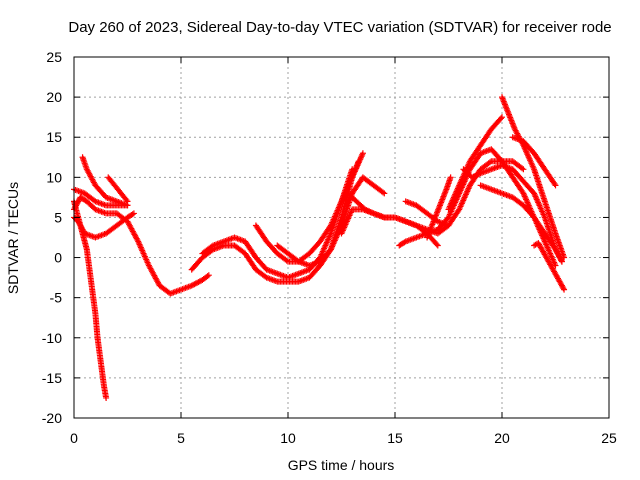 This screenshot has height=480, width=640. Describe the element at coordinates (181, 438) in the screenshot. I see `x-tick-label: 5` at that location.